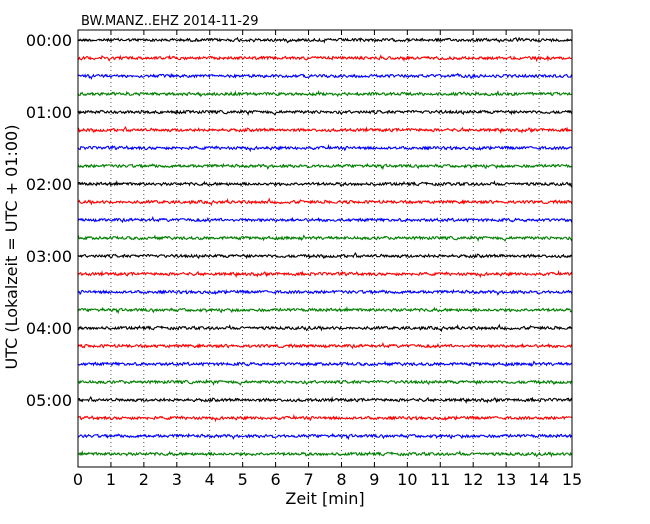 The height and width of the screenshot is (524, 650). What do you see at coordinates (144, 479) in the screenshot?
I see `x-tick-label: 2` at bounding box center [144, 479].